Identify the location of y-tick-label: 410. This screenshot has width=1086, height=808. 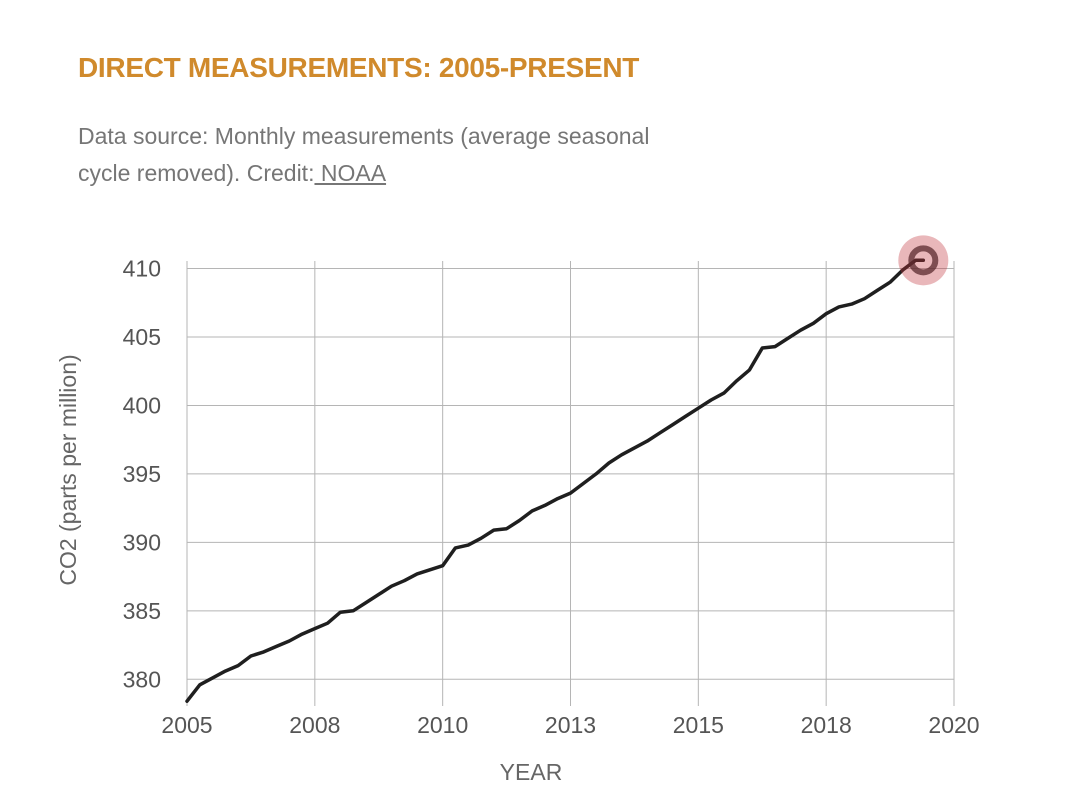
(142, 269).